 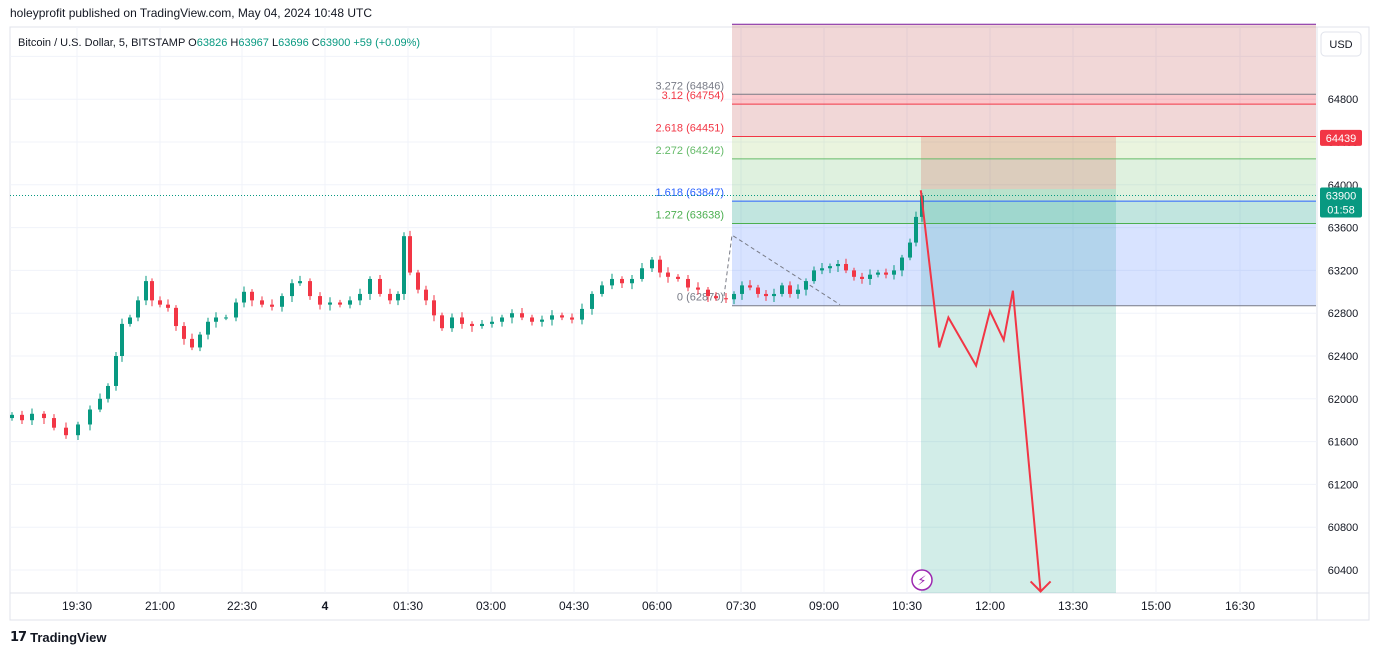 I want to click on time-tick-label: 13:30, so click(x=1073, y=606).